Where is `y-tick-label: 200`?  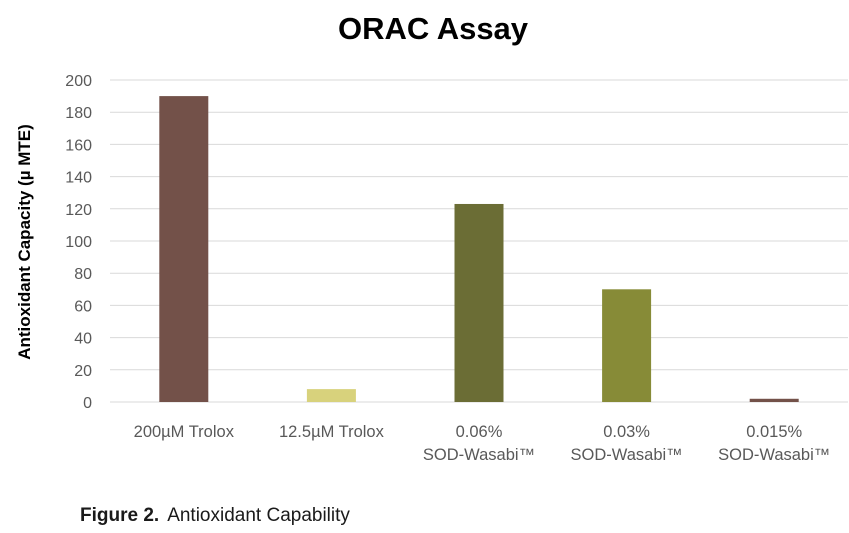 y-tick-label: 200 is located at coordinates (78, 81).